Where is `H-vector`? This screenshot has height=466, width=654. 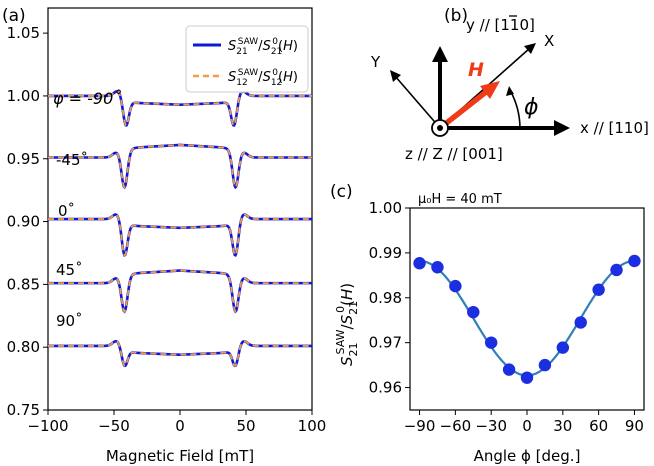
H-vector is located at coordinates (463, 110).